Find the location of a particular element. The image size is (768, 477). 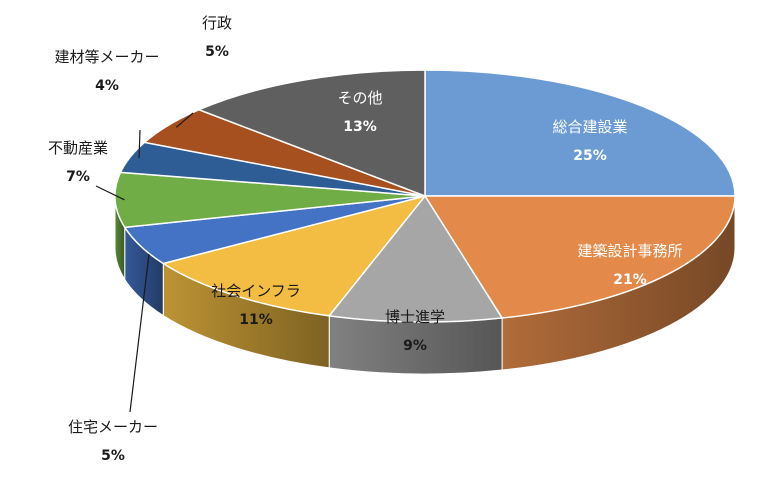

slice-label-8: その他 is located at coordinates (359, 98).